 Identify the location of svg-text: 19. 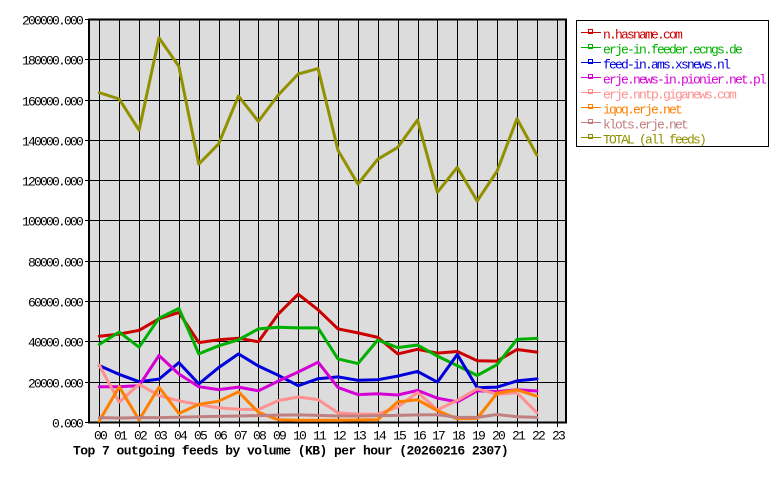
(478, 436).